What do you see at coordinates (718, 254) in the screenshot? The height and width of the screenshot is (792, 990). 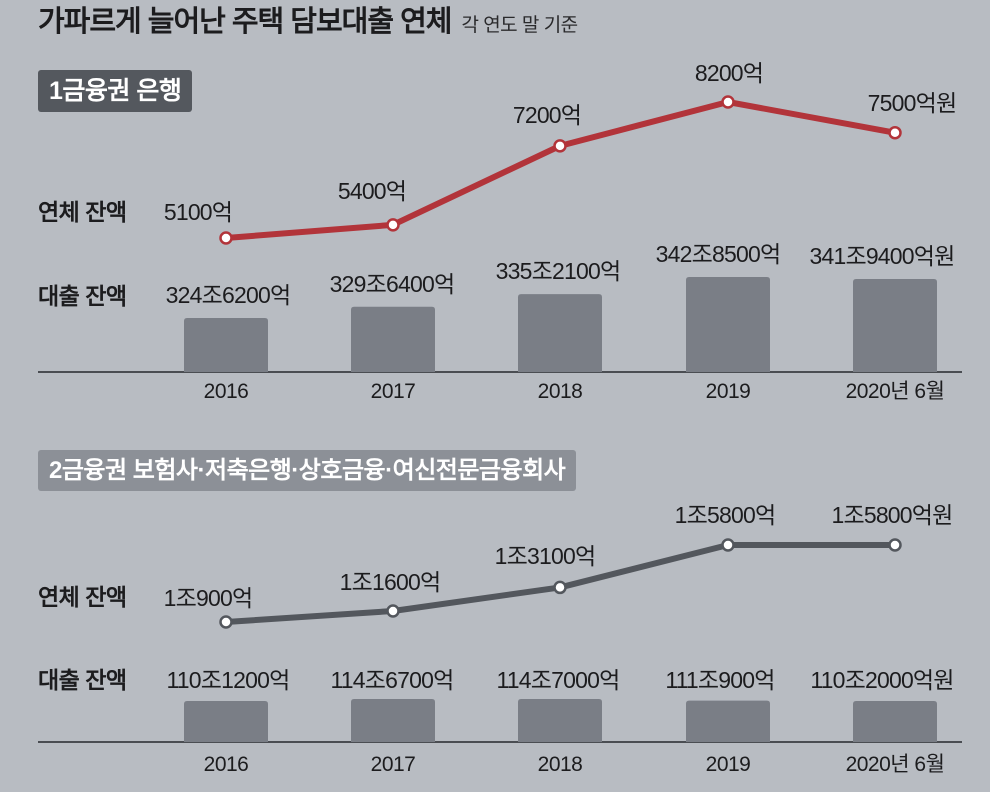 I see `bank-loan-value-label: 342조8500억` at bounding box center [718, 254].